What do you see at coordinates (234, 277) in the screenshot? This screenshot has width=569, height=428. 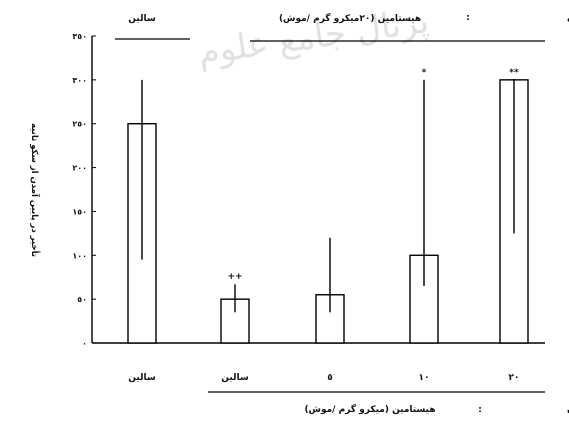 I see `significance-label: ++` at bounding box center [234, 277].